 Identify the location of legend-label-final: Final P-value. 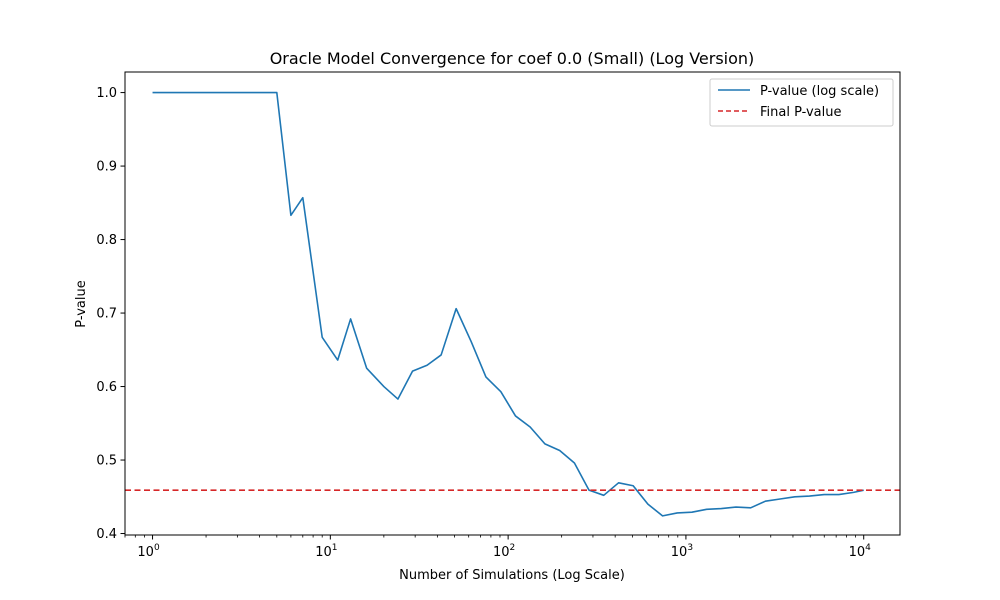
(801, 112).